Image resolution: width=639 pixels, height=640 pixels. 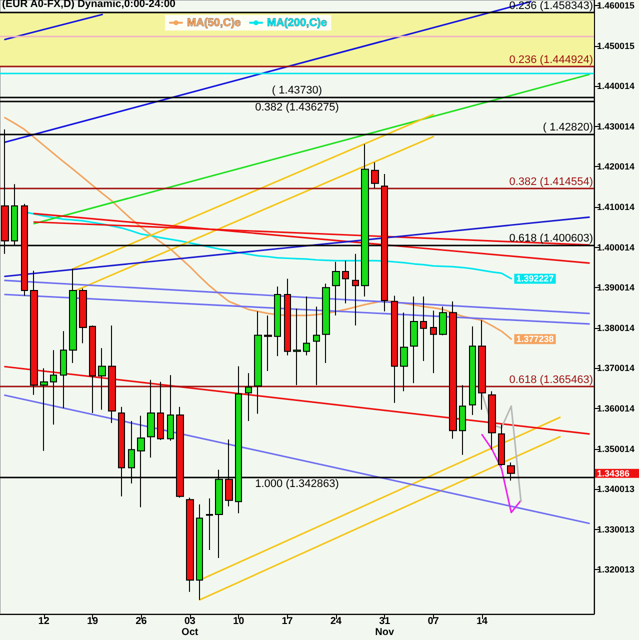 What do you see at coordinates (297, 484) in the screenshot?
I see `ref-line-label: 1.000 (1.342863)` at bounding box center [297, 484].